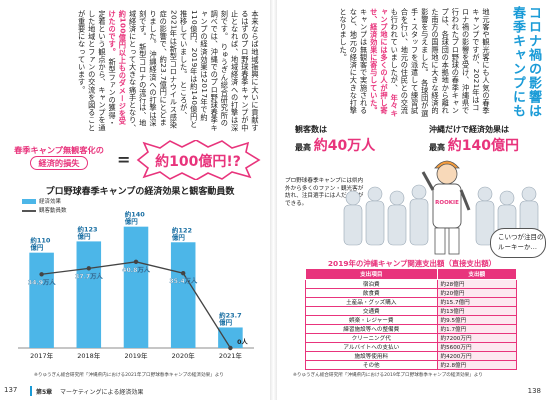 Image resolution: width=547 pixels, height=400 pixels. I want to click on table-cell-amount: 約7200万円, so click(477, 338).